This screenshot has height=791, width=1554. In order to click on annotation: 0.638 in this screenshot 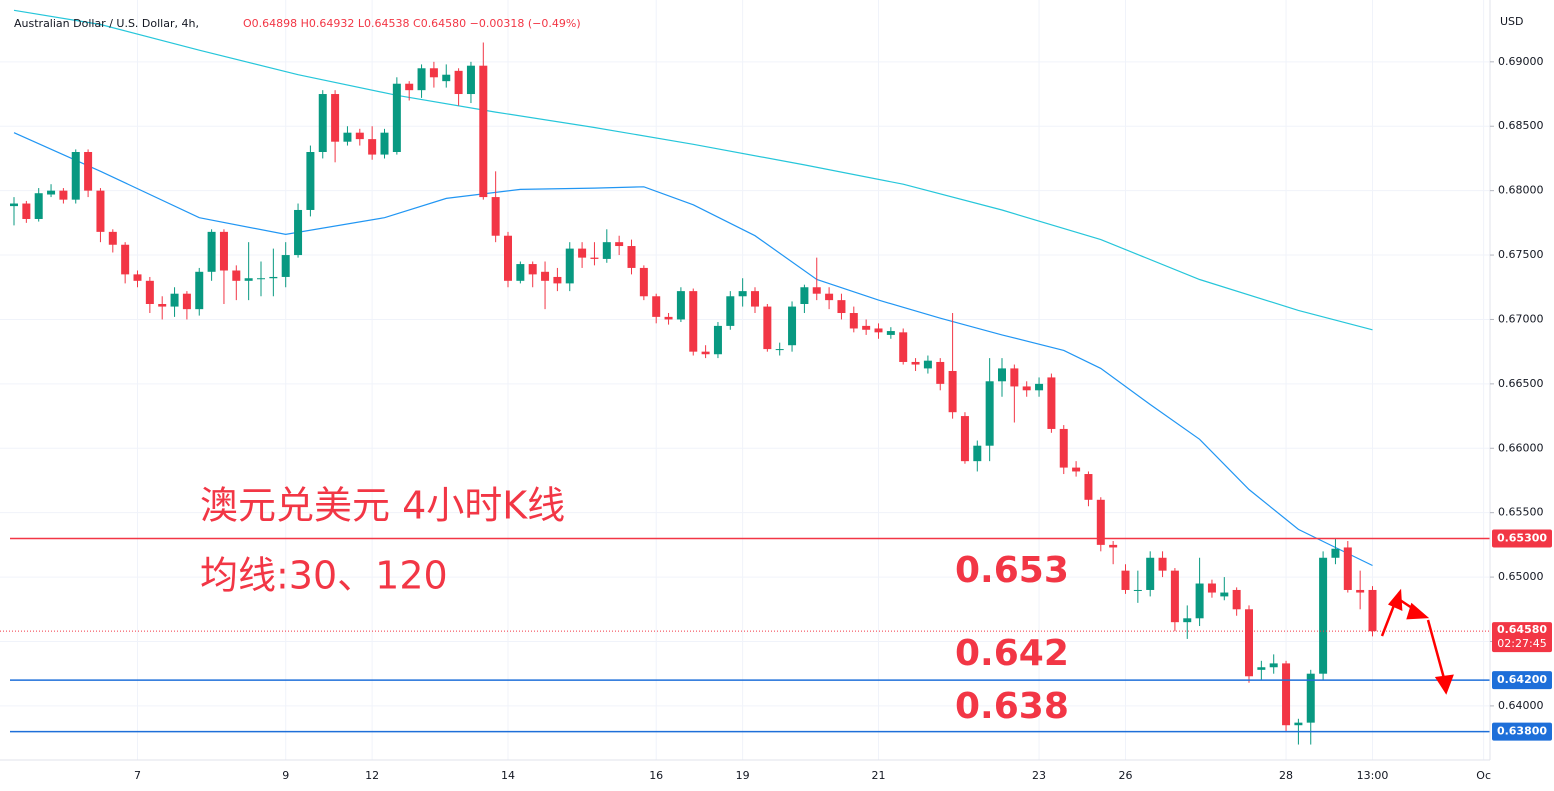, I will do `click(1012, 706)`.